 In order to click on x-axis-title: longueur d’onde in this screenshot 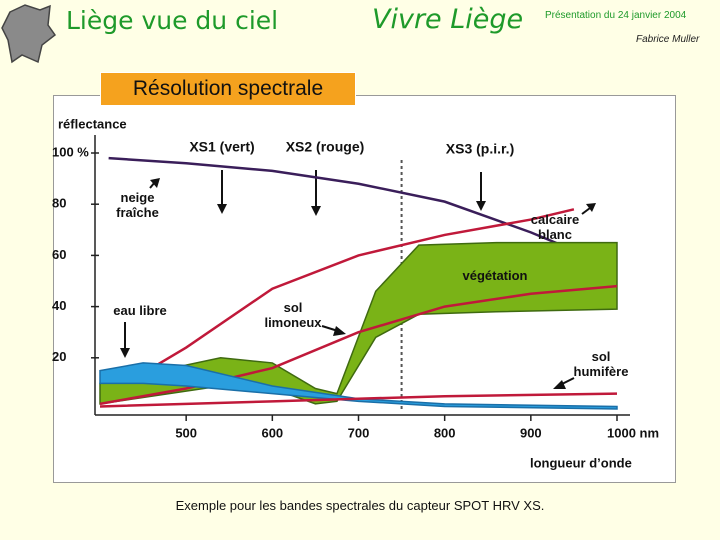, I will do `click(581, 462)`.